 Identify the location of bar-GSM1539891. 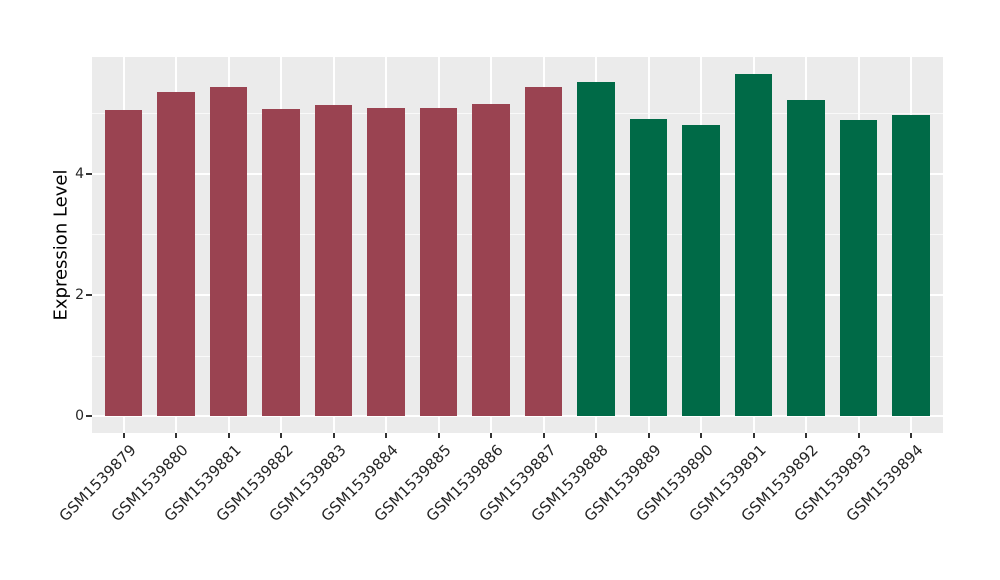
(753, 245).